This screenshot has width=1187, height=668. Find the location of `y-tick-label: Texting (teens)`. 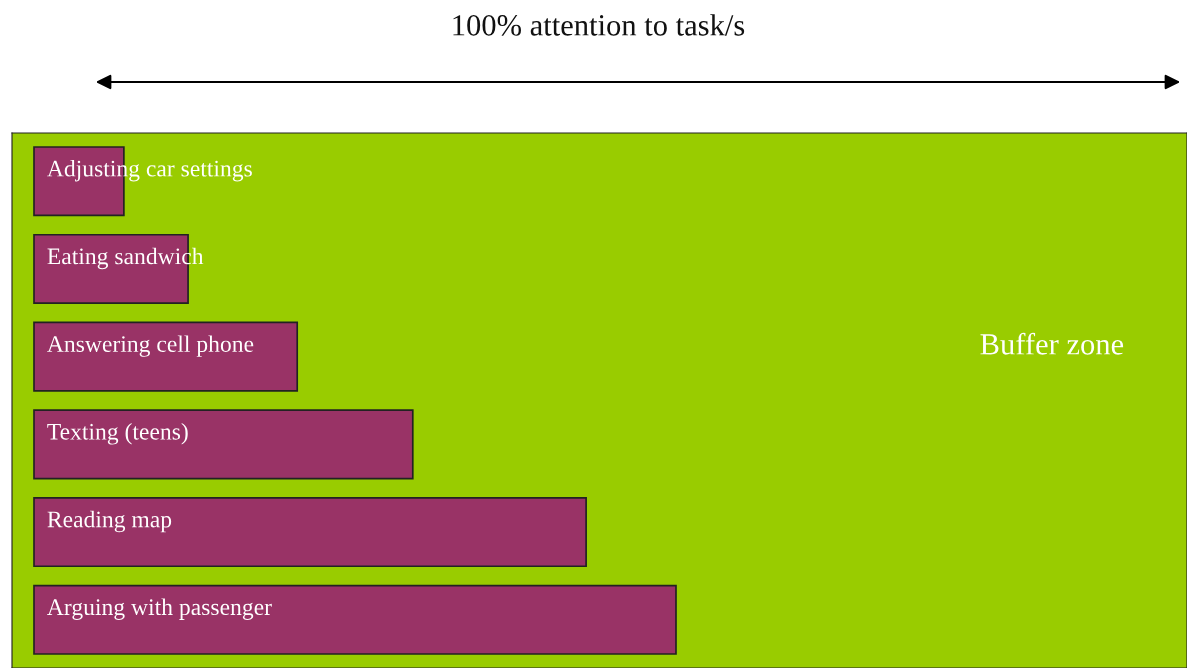

y-tick-label: Texting (teens) is located at coordinates (117, 434).